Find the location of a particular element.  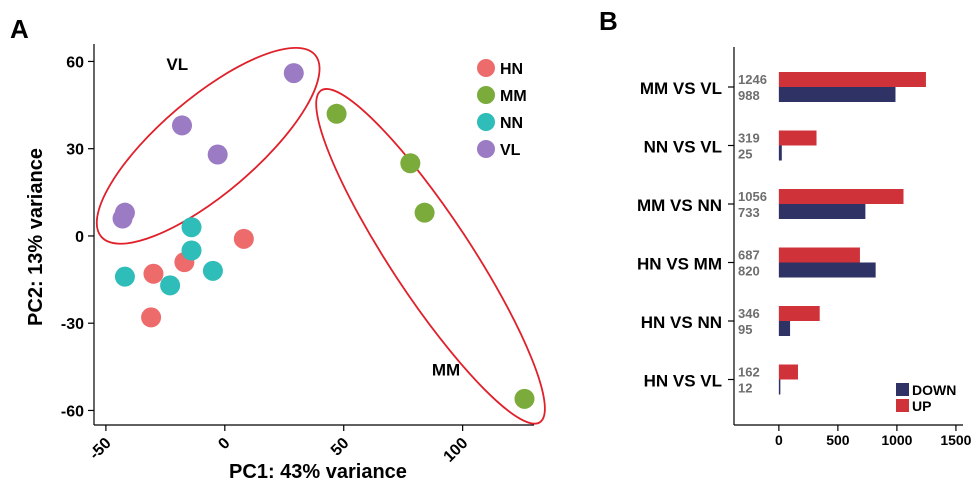

category-label: HN VS MM is located at coordinates (679, 264).